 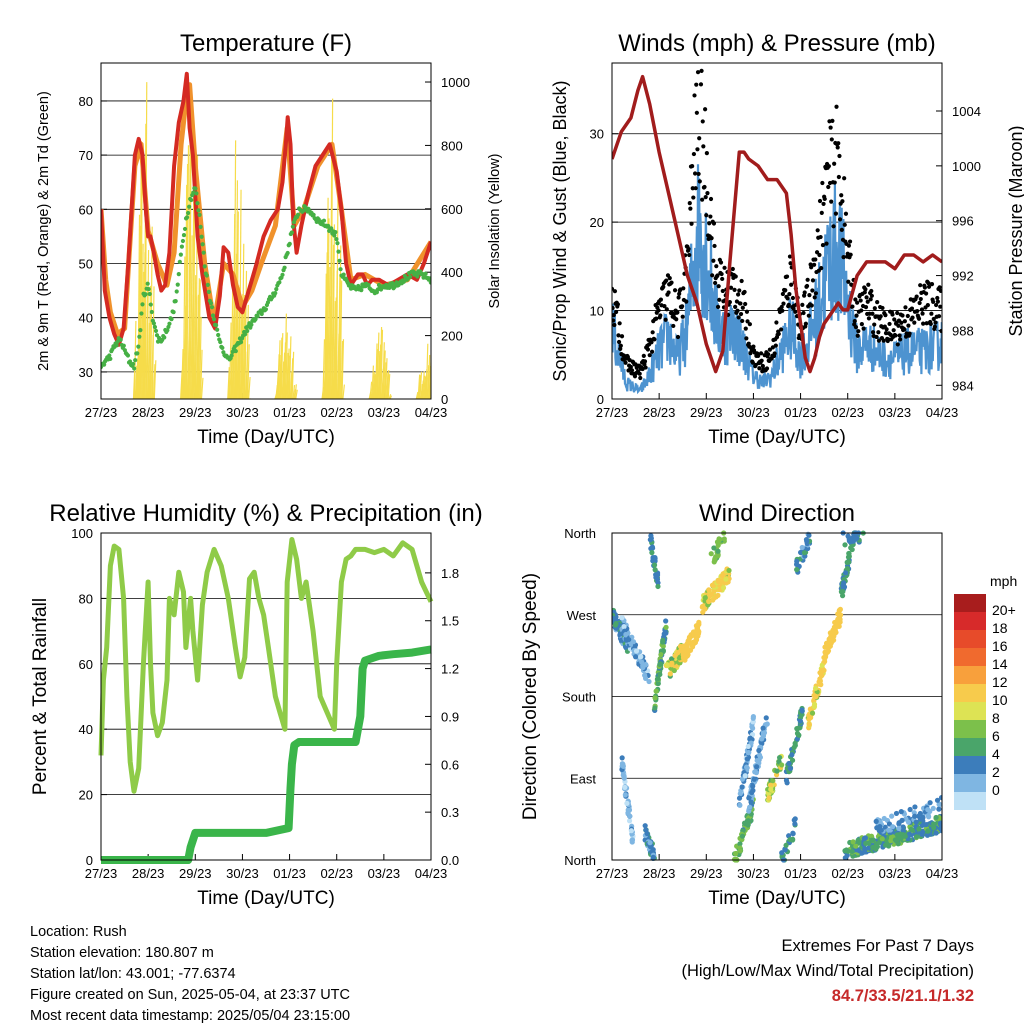 What do you see at coordinates (266, 43) in the screenshot?
I see `panel-title: Temperature (F)` at bounding box center [266, 43].